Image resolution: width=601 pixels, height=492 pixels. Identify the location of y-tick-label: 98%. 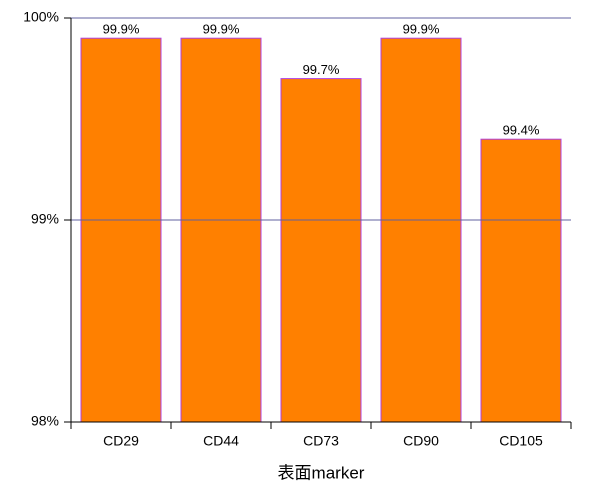
(45, 421).